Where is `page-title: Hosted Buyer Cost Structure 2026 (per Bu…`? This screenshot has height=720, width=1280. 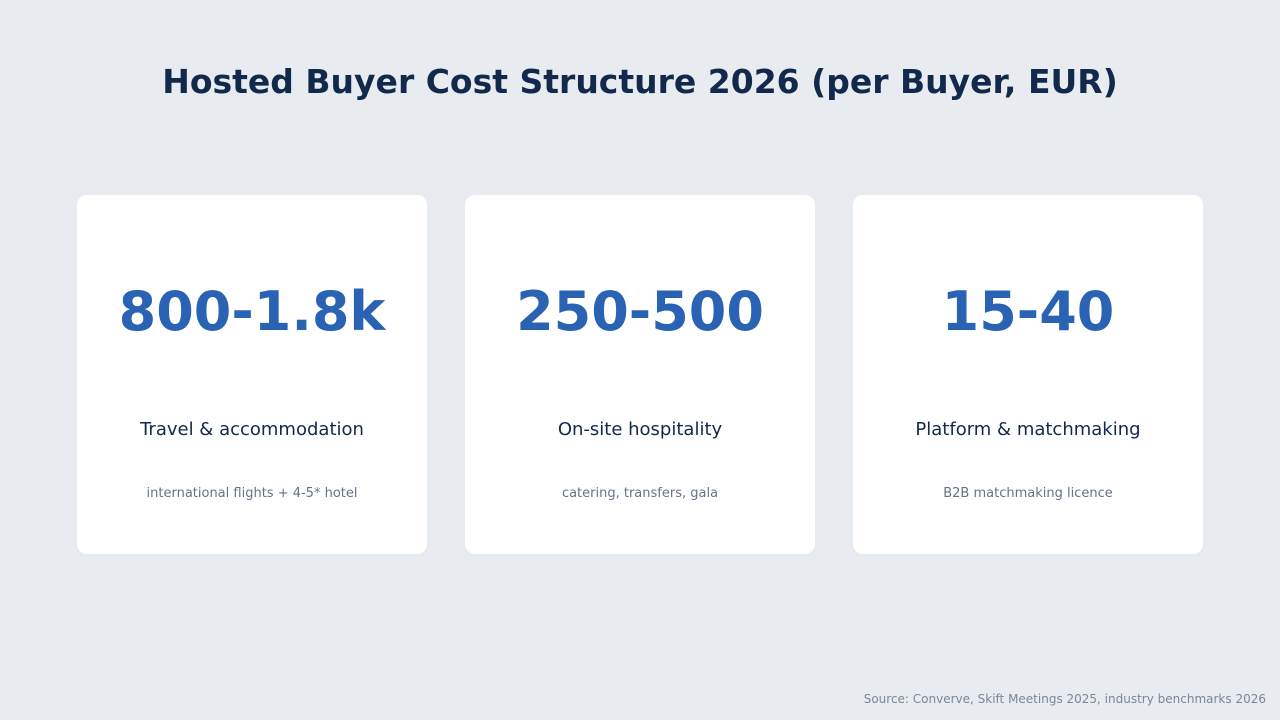
page-title: Hosted Buyer Cost Structure 2026 (per Bu… is located at coordinates (640, 81).